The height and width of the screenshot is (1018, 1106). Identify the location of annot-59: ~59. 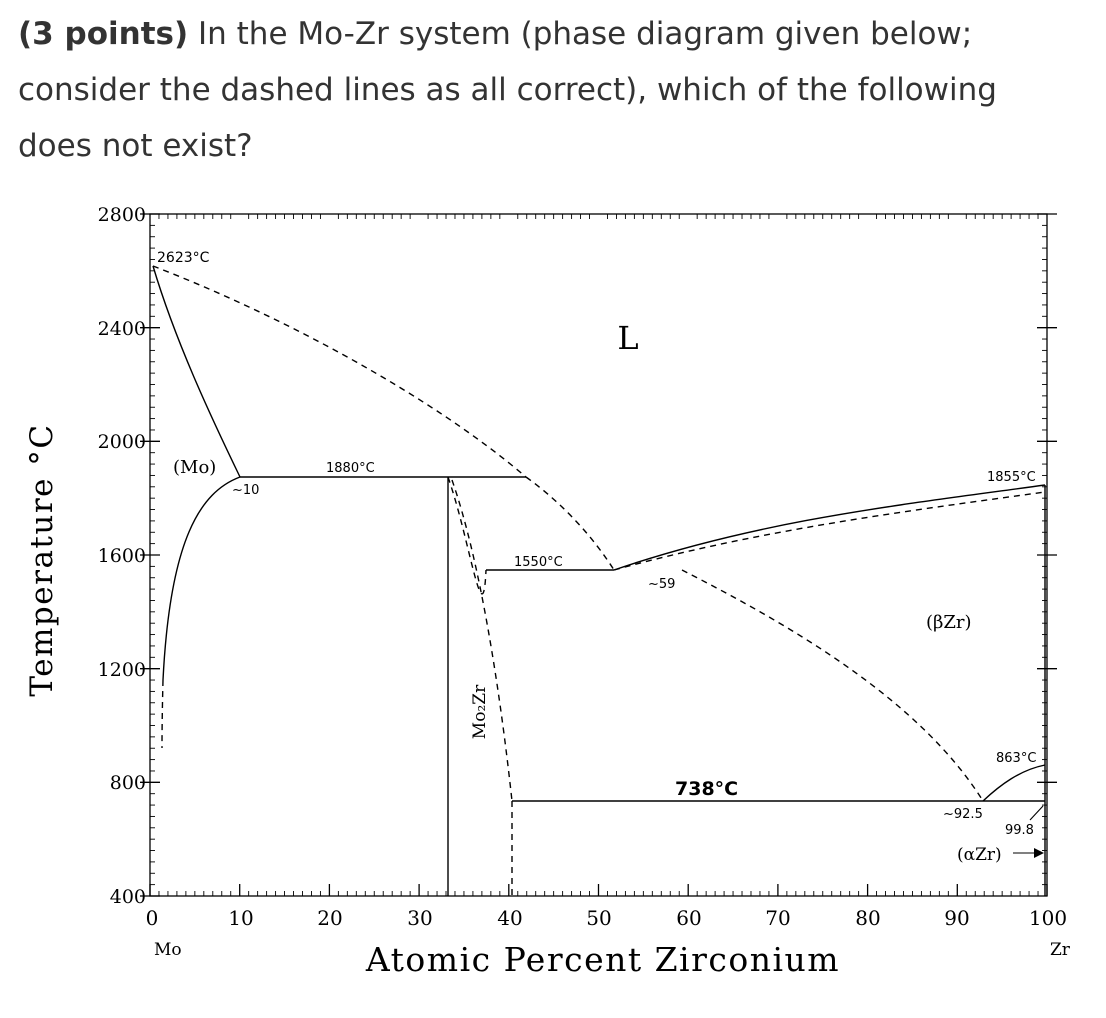
(661, 584).